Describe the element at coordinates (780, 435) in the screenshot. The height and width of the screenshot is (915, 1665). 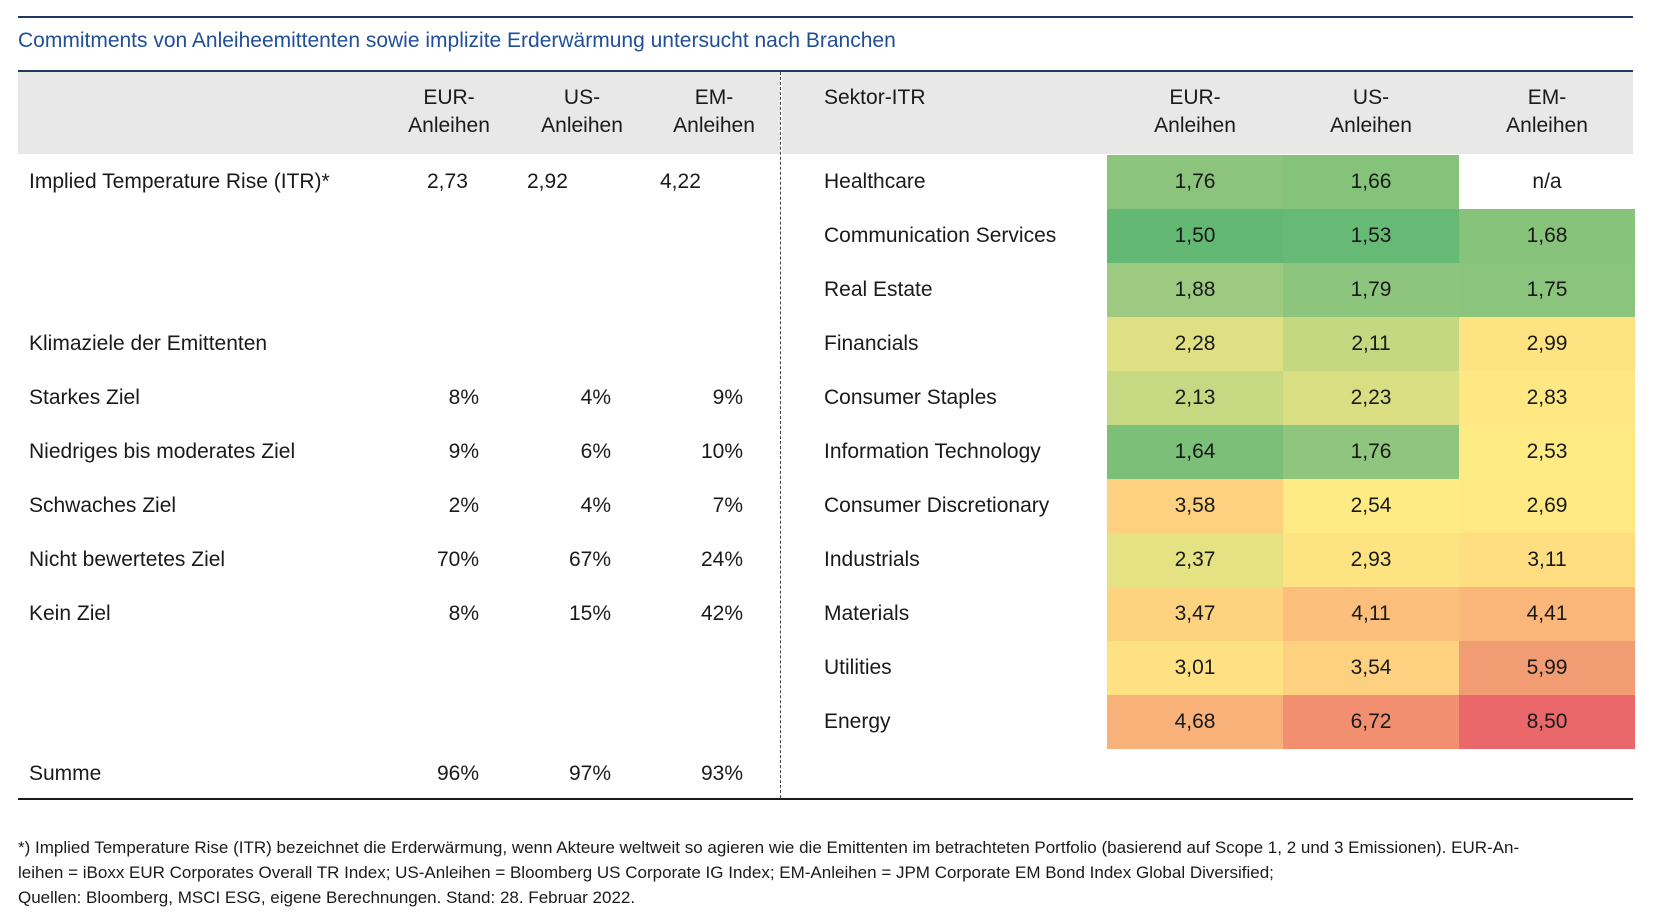
I see `column-separator` at that location.